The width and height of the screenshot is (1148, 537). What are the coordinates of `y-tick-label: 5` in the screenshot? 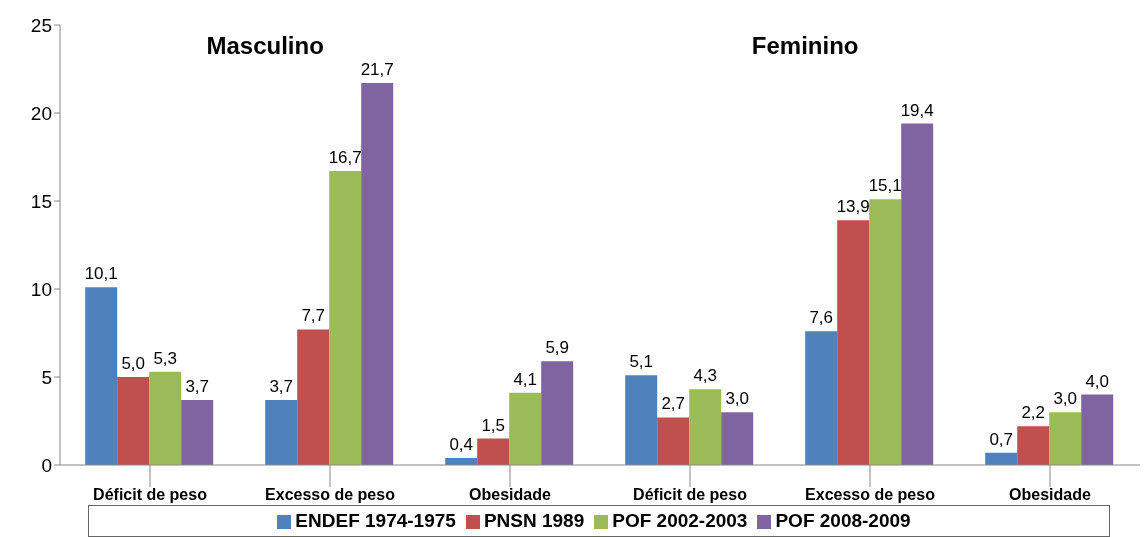 It's located at (46, 377).